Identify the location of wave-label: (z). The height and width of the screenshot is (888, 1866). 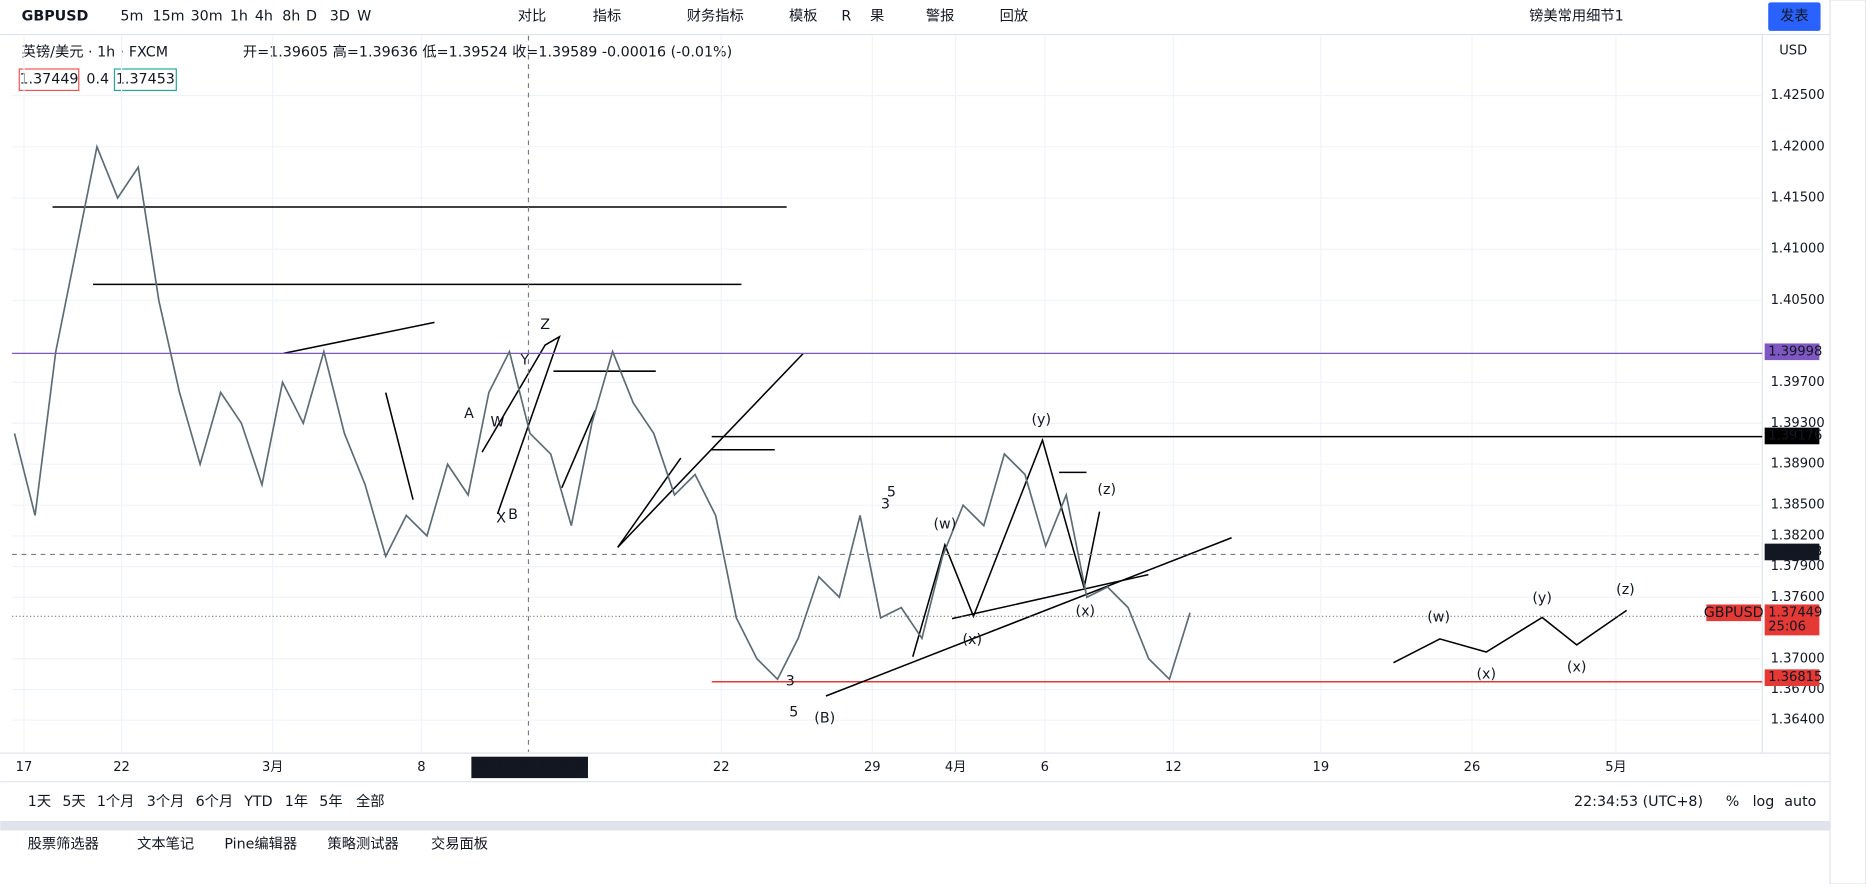
(1106, 490).